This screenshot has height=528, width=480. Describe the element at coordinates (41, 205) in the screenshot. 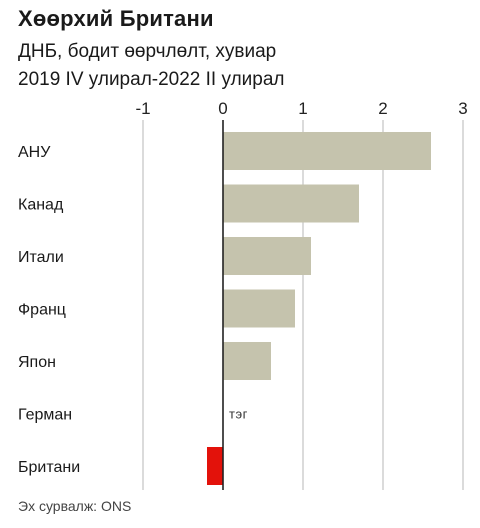

I see `category-label: Канад` at that location.